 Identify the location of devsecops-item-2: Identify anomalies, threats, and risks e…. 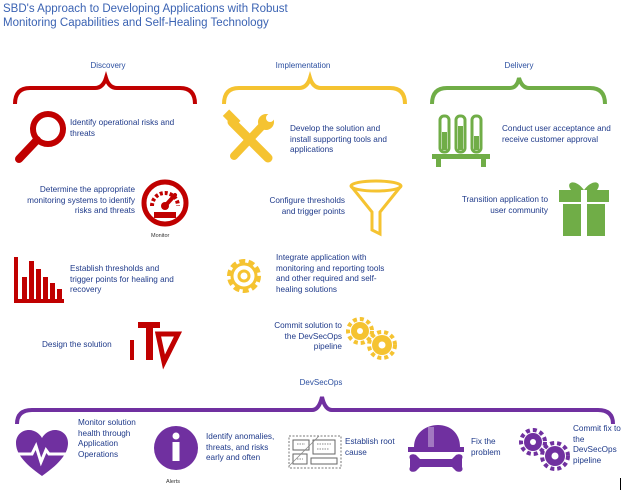
(240, 447).